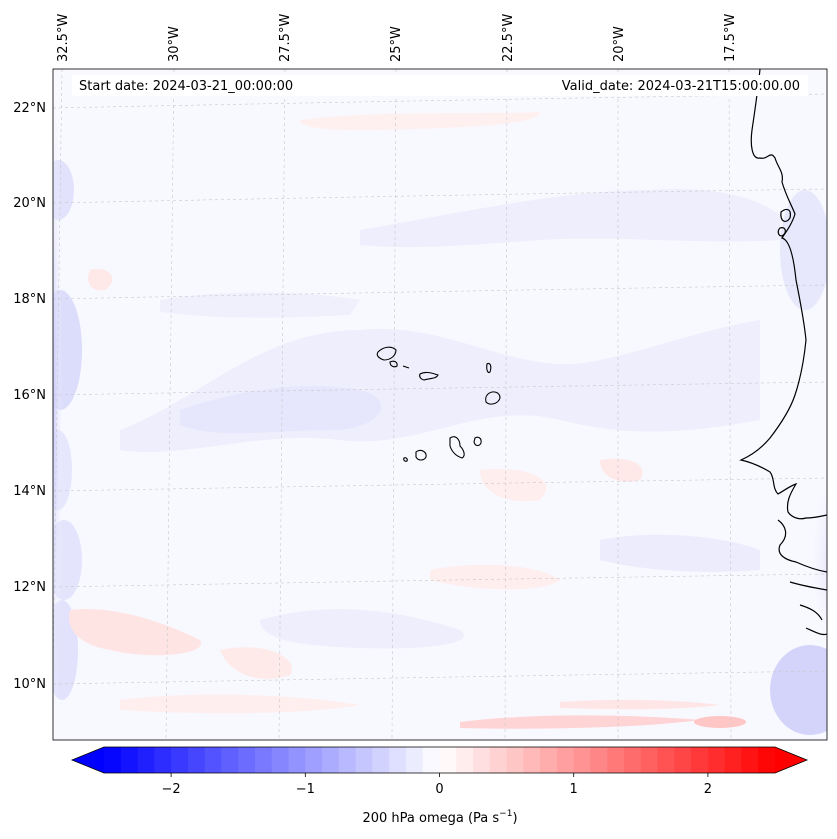  Describe the element at coordinates (421, 455) in the screenshot. I see `island-fogo` at that location.